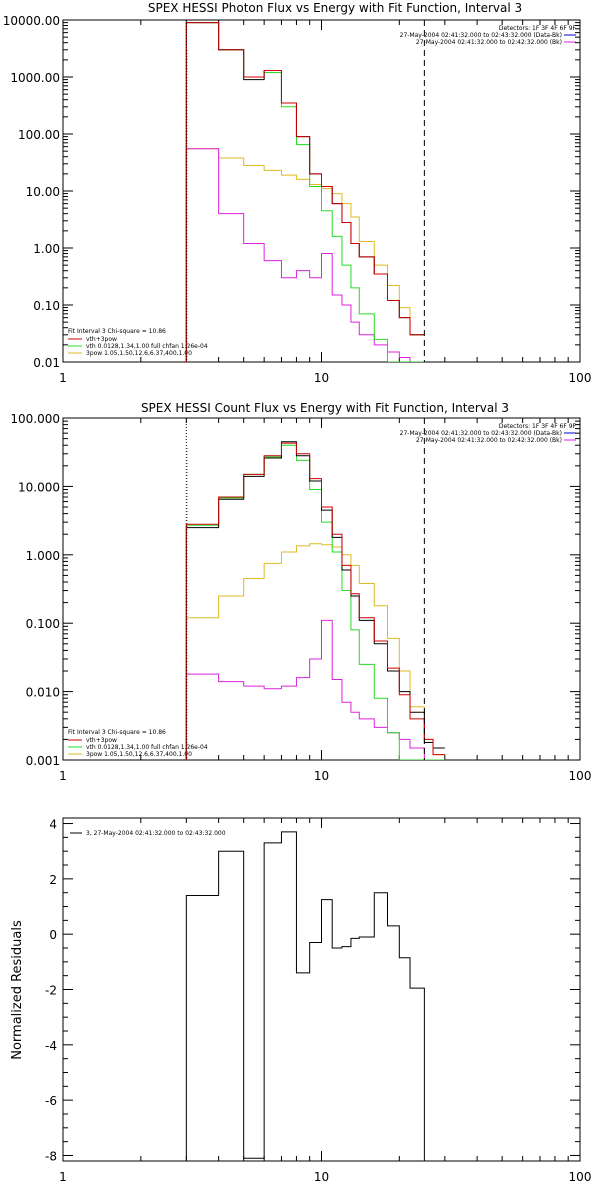 The width and height of the screenshot is (600, 1200). I want to click on y-tick-label: 1000.00, so click(35, 78).